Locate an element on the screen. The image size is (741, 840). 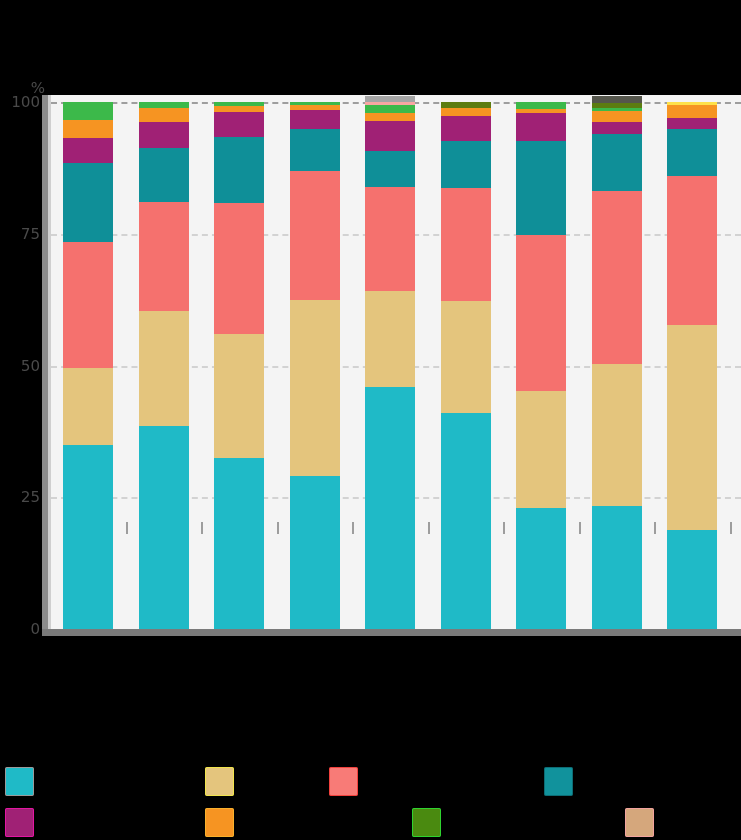
bar-9-segment-red is located at coordinates (692, 250).